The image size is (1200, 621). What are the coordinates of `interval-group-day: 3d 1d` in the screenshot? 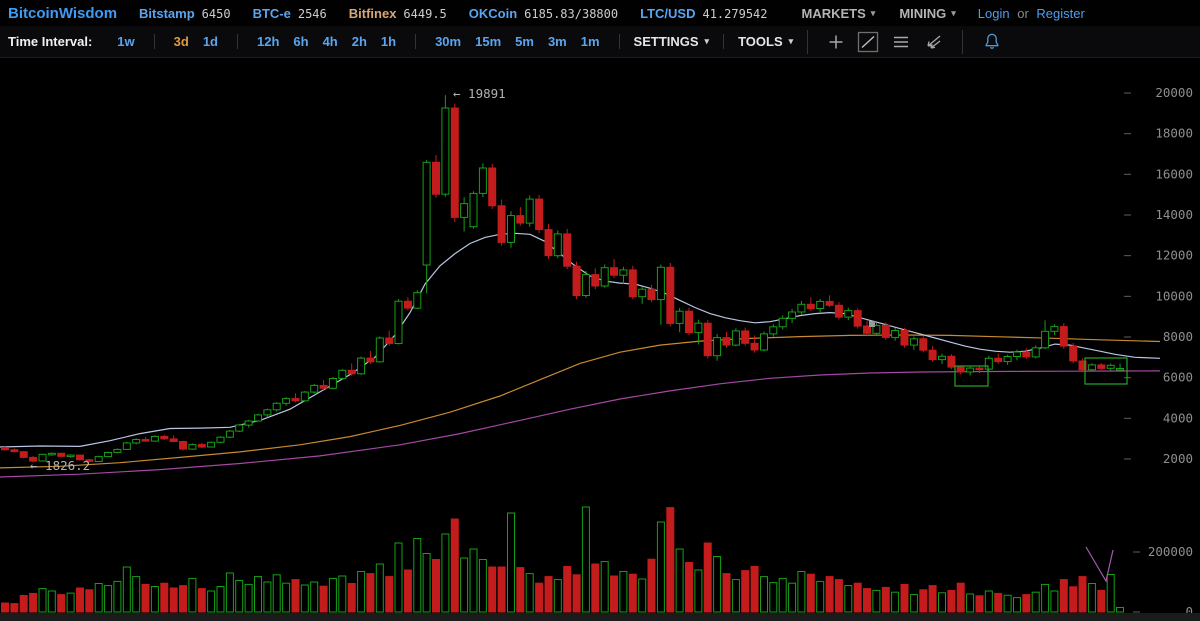 It's located at (195, 41).